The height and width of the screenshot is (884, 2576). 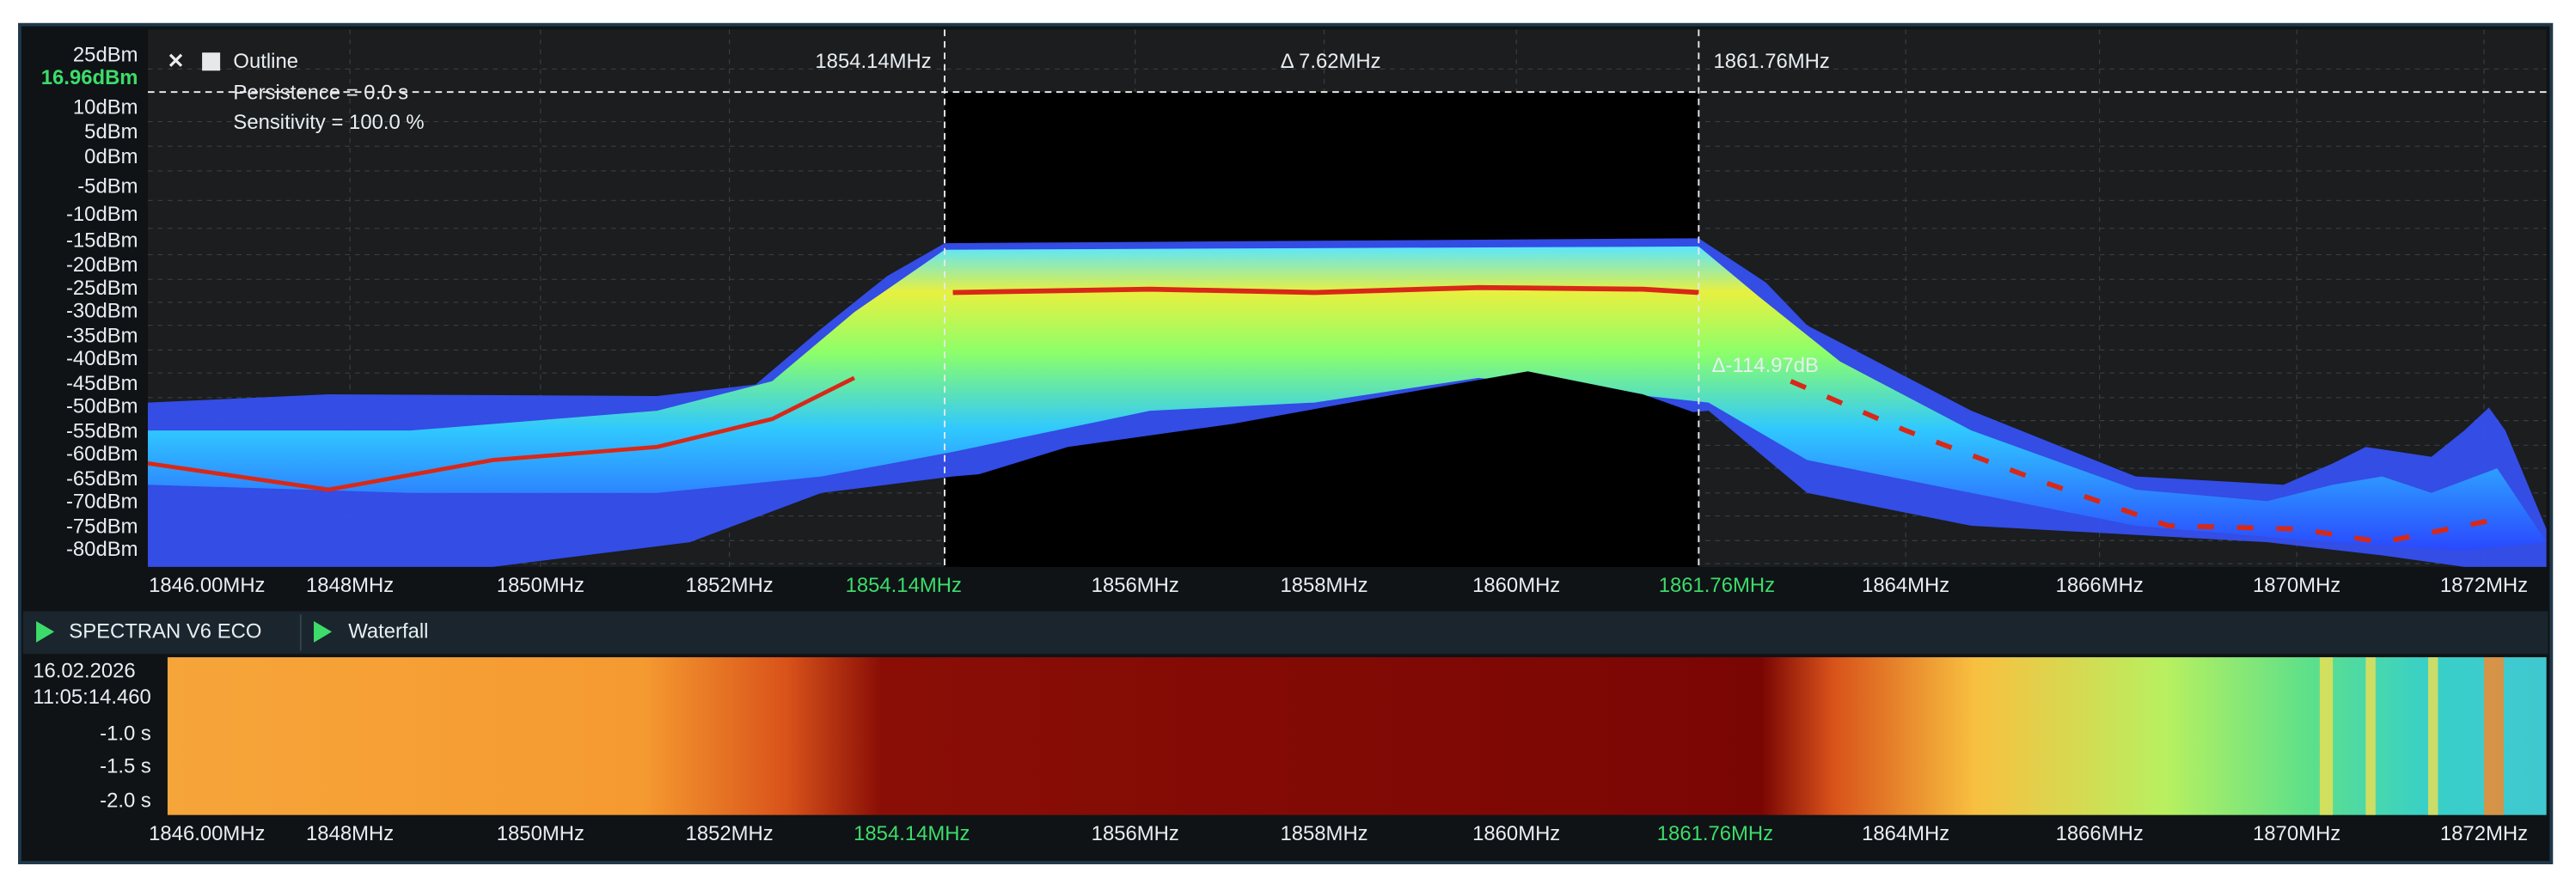 What do you see at coordinates (102, 407) in the screenshot?
I see `y-tick-label: -50dBm` at bounding box center [102, 407].